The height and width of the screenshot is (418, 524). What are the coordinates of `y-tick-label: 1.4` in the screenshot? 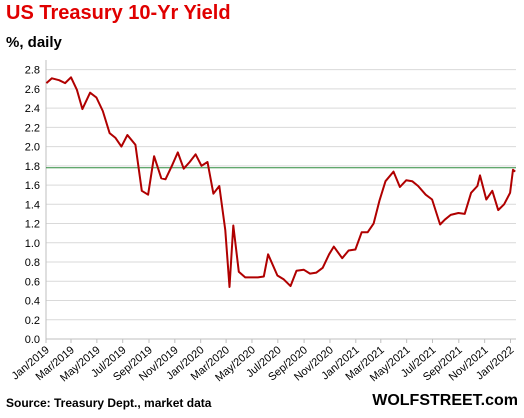 It's located at (32, 205).